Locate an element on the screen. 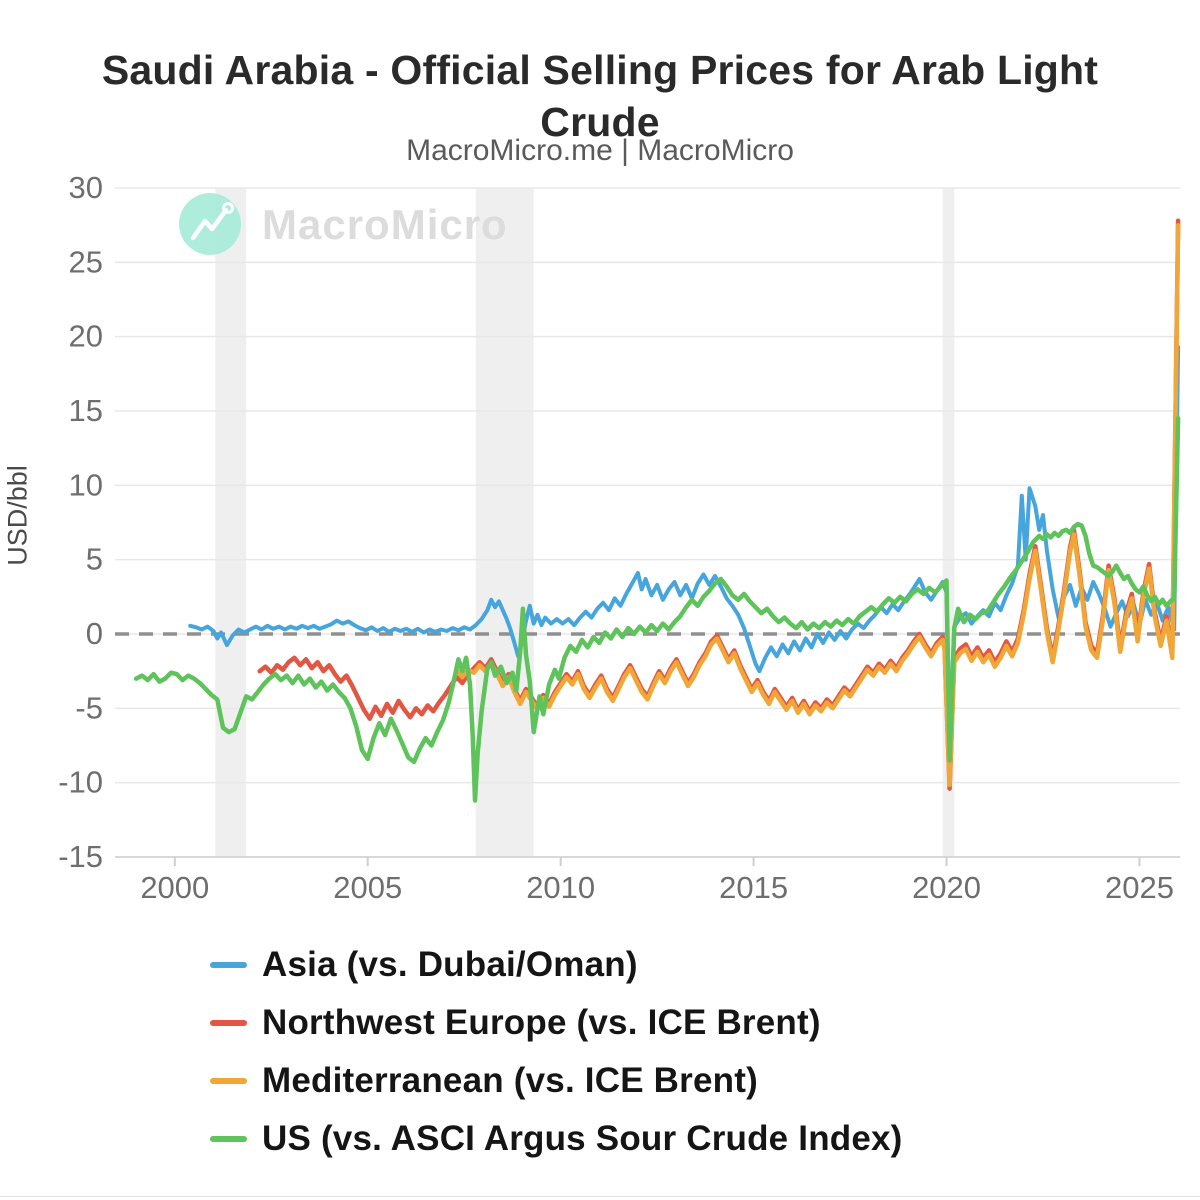 The image size is (1200, 1200). y-axis-label: 0 is located at coordinates (94, 633).